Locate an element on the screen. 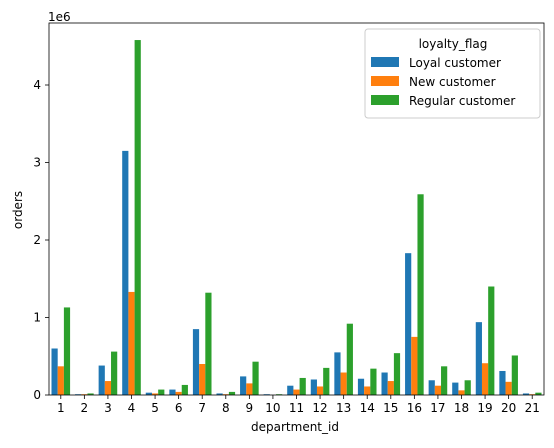  x-tick-label-1: 1 is located at coordinates (61, 408).